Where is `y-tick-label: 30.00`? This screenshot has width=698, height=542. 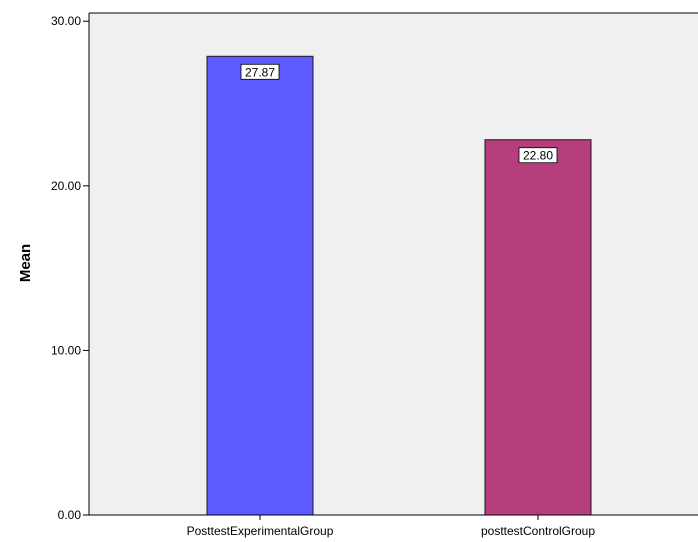
y-tick-label: 30.00 is located at coordinates (66, 21).